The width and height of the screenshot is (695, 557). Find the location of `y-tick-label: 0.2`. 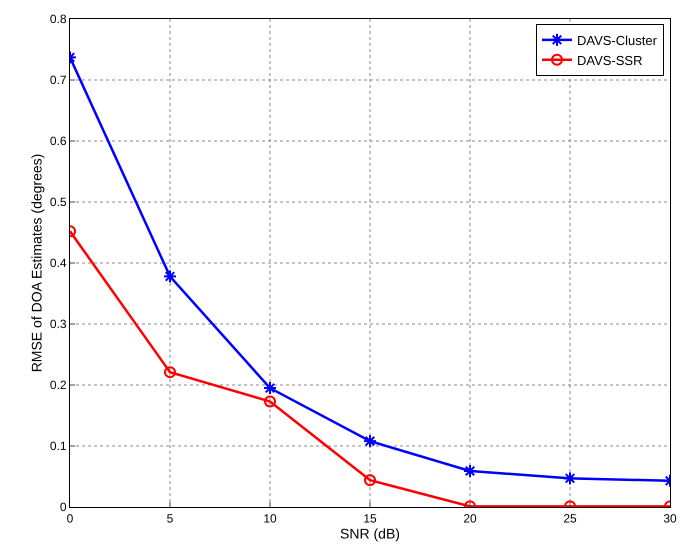

y-tick-label: 0.2 is located at coordinates (58, 385).